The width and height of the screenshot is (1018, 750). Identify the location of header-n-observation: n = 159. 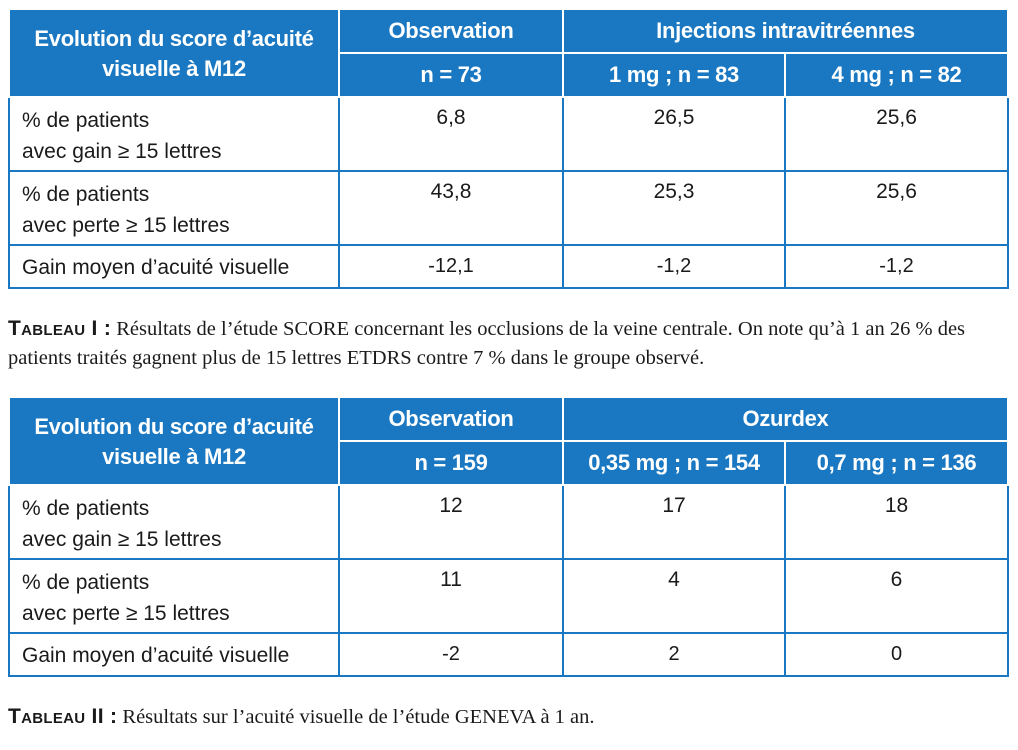
(451, 463).